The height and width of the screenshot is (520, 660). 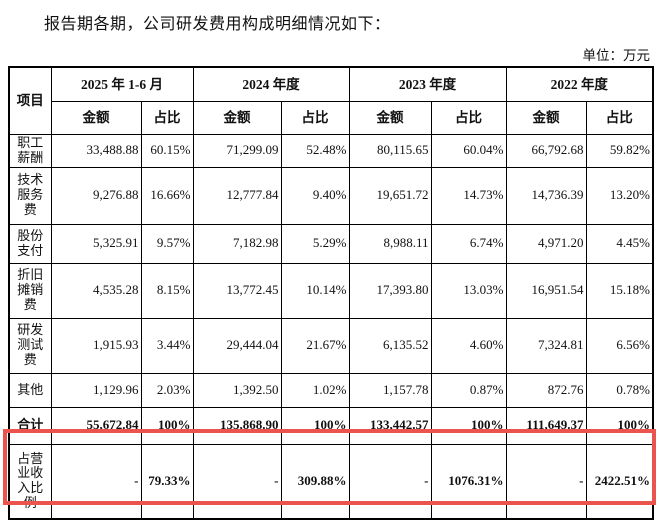 What do you see at coordinates (619, 151) in the screenshot?
I see `table-cell: 59.82%` at bounding box center [619, 151].